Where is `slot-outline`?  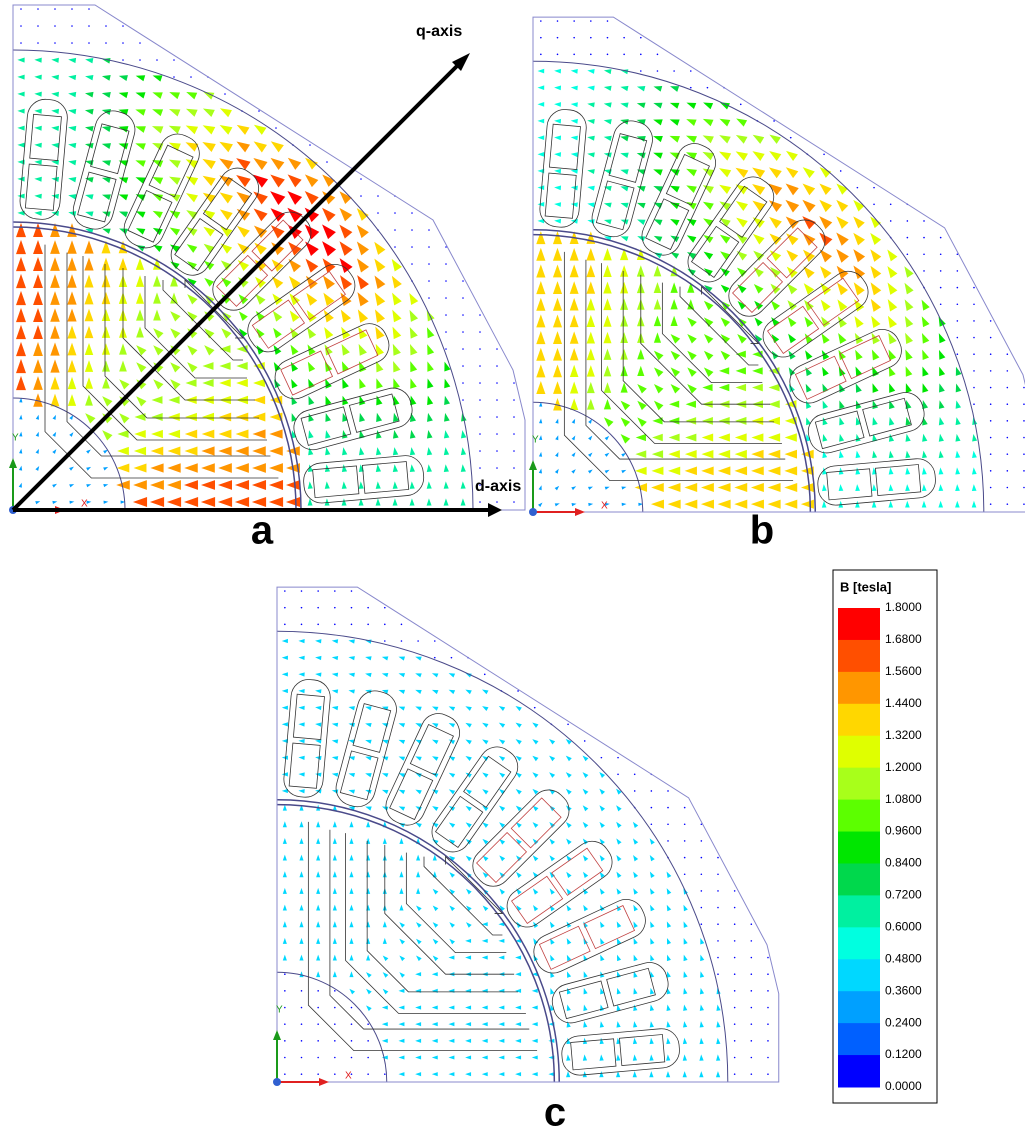 slot-outline is located at coordinates (161, 191).